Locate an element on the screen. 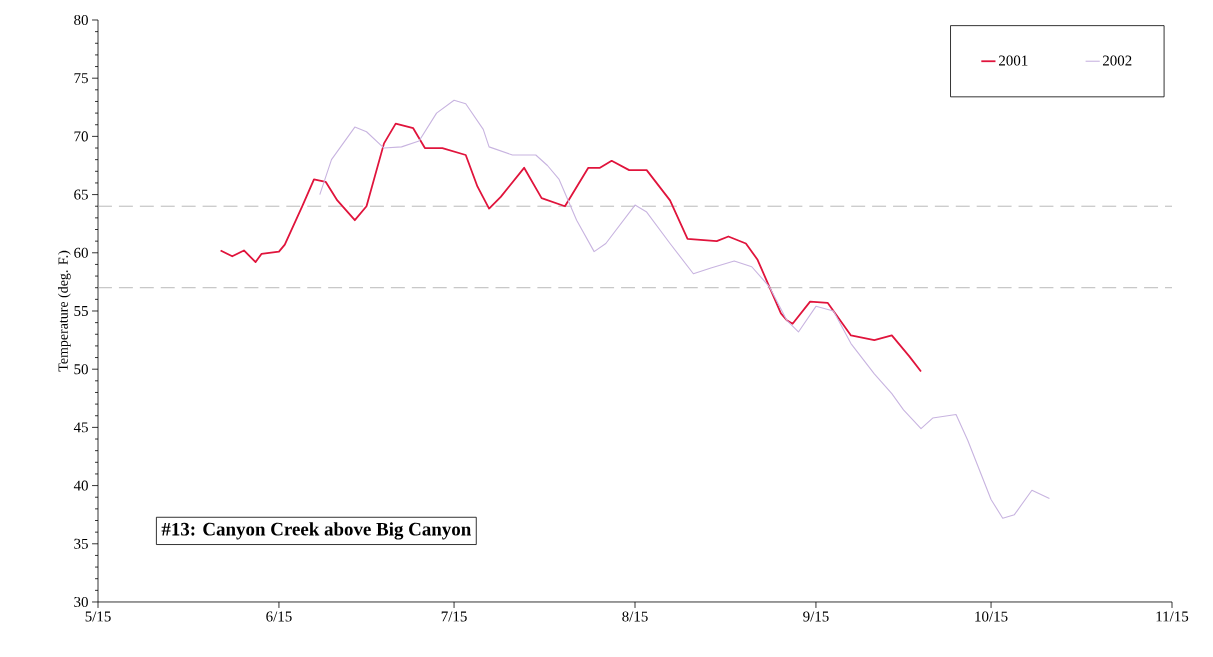 The image size is (1213, 657). y-tick-label: 40 is located at coordinates (80, 485).